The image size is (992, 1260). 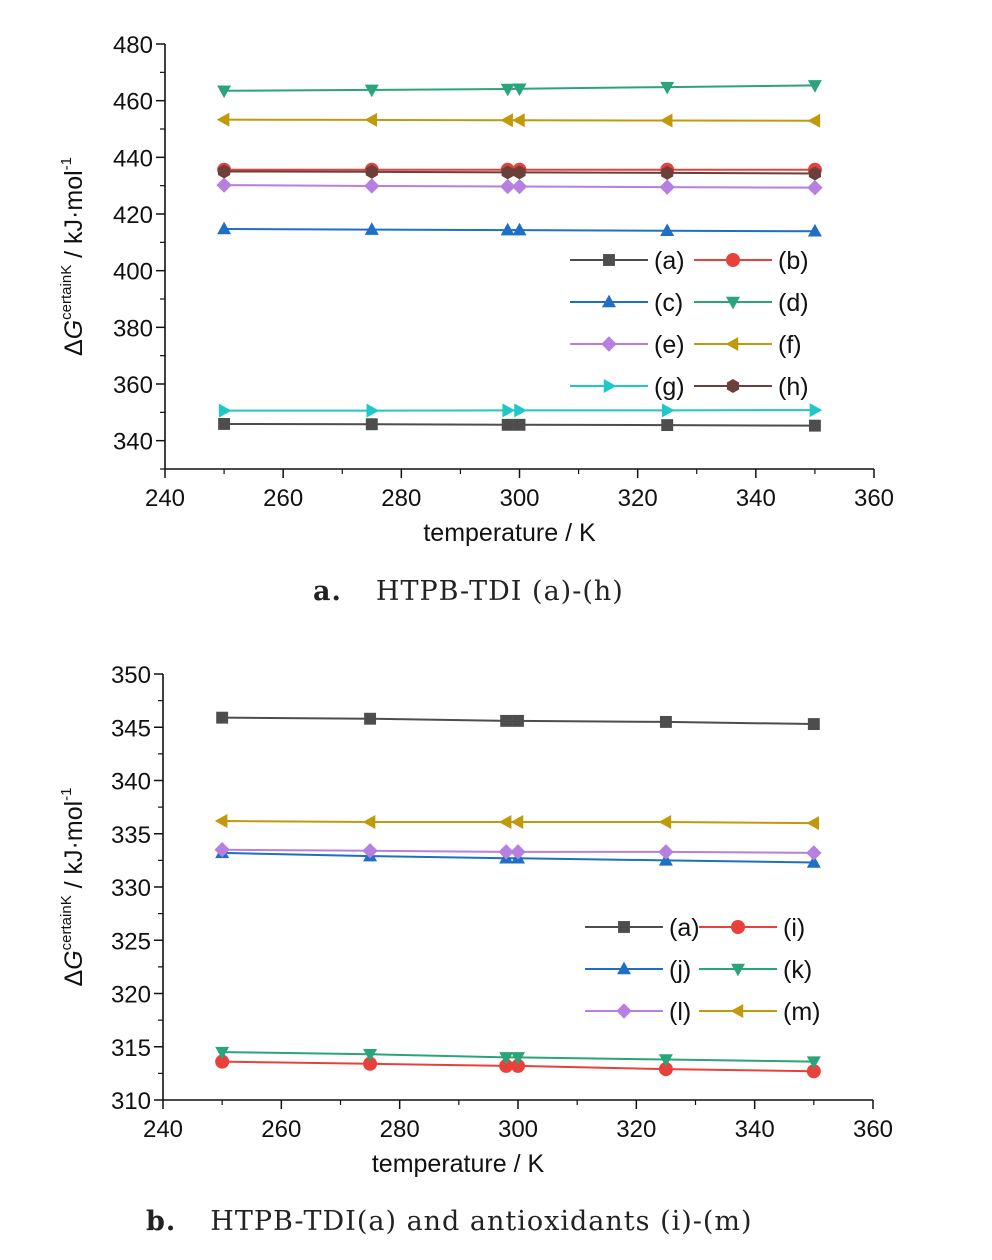 I want to click on caption-b-letter: b., so click(x=161, y=1221).